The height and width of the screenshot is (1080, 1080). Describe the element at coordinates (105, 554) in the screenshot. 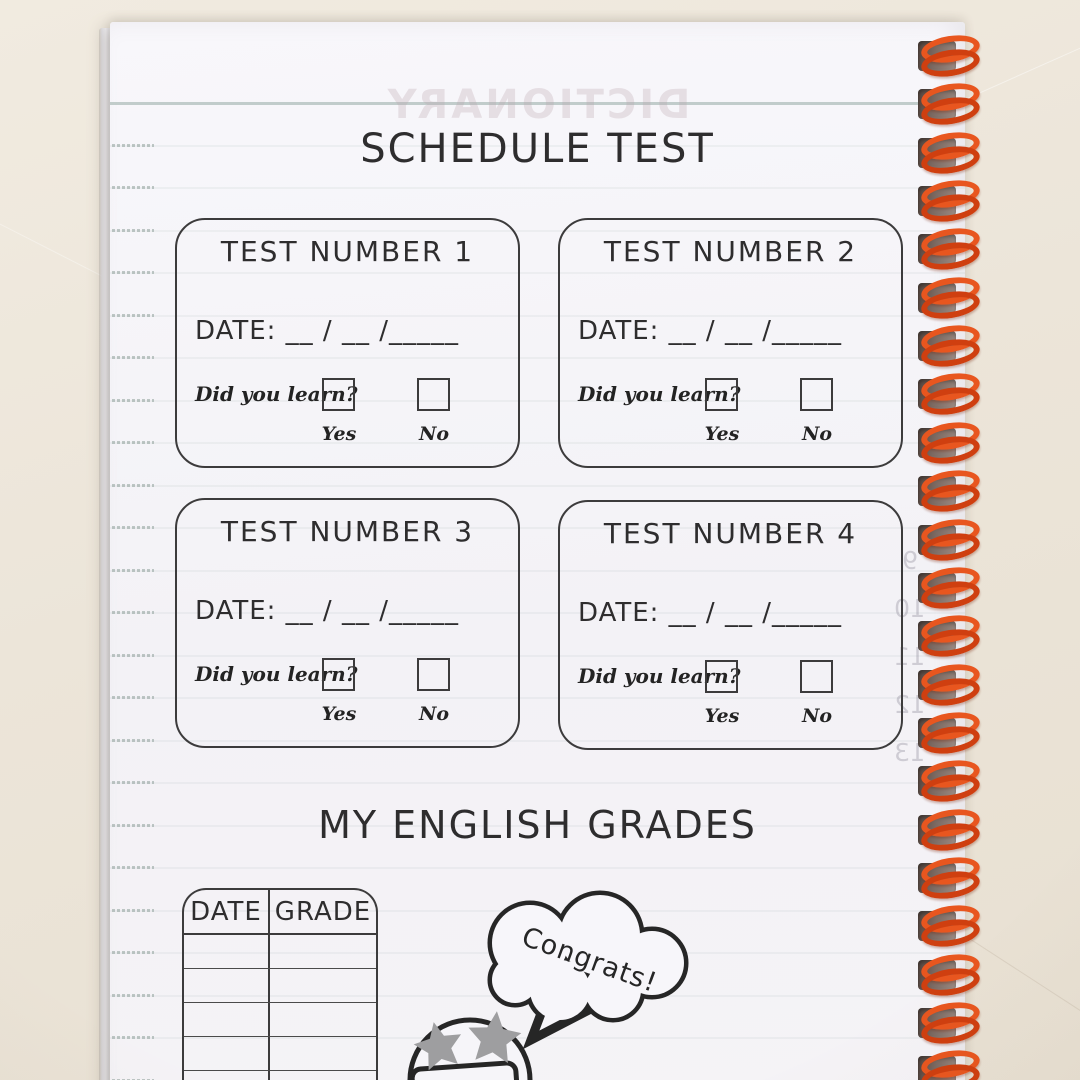

I see `page-stack-edge` at that location.